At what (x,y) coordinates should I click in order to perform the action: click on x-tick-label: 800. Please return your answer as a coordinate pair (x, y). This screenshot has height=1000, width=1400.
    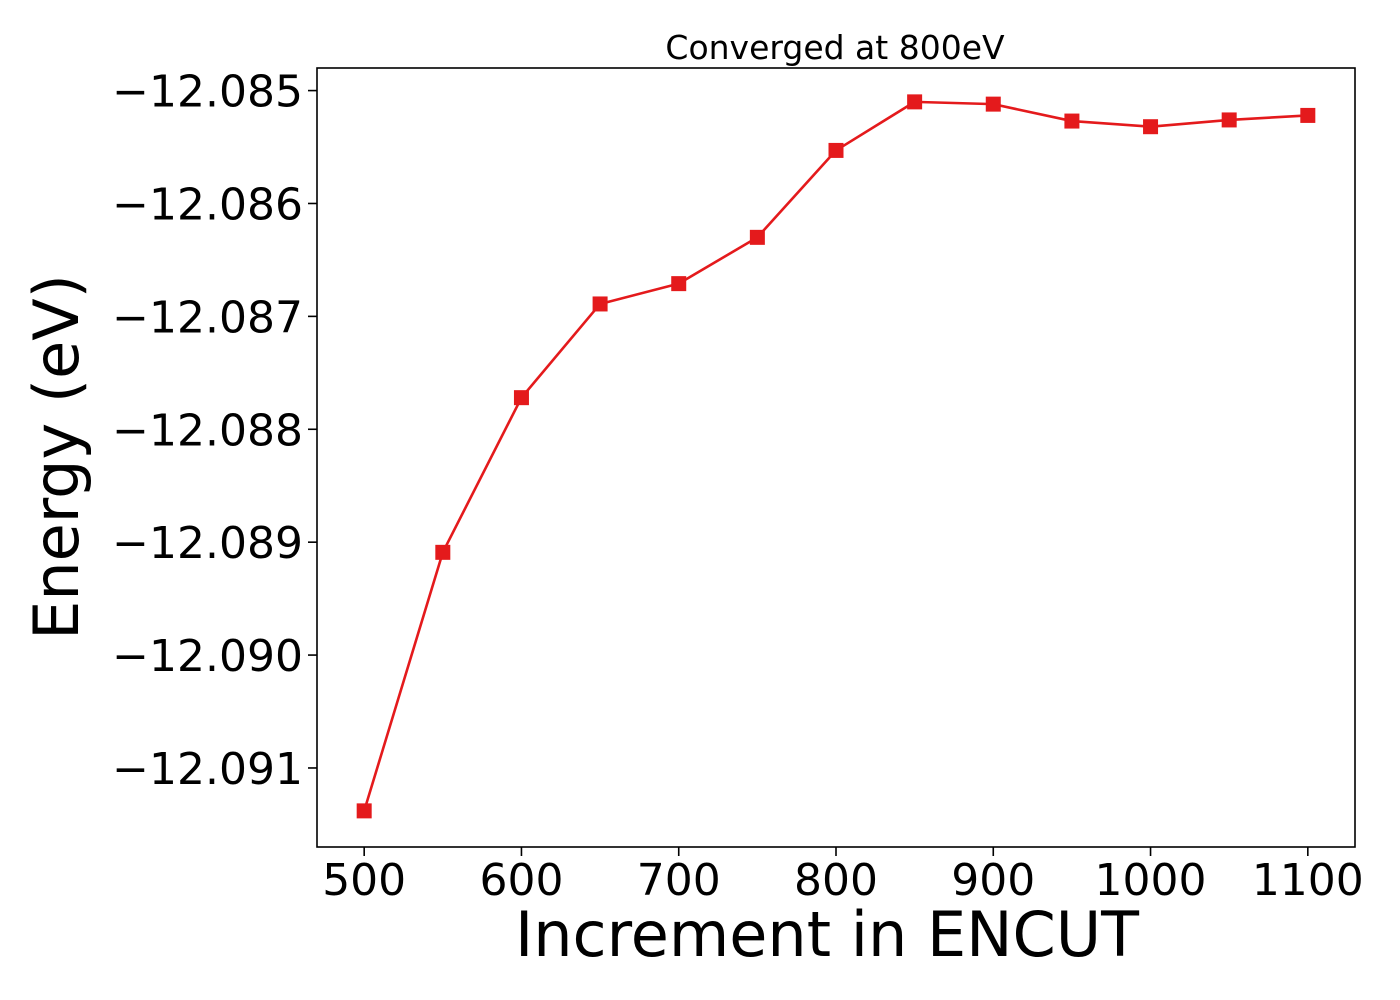
    Looking at the image, I should click on (836, 880).